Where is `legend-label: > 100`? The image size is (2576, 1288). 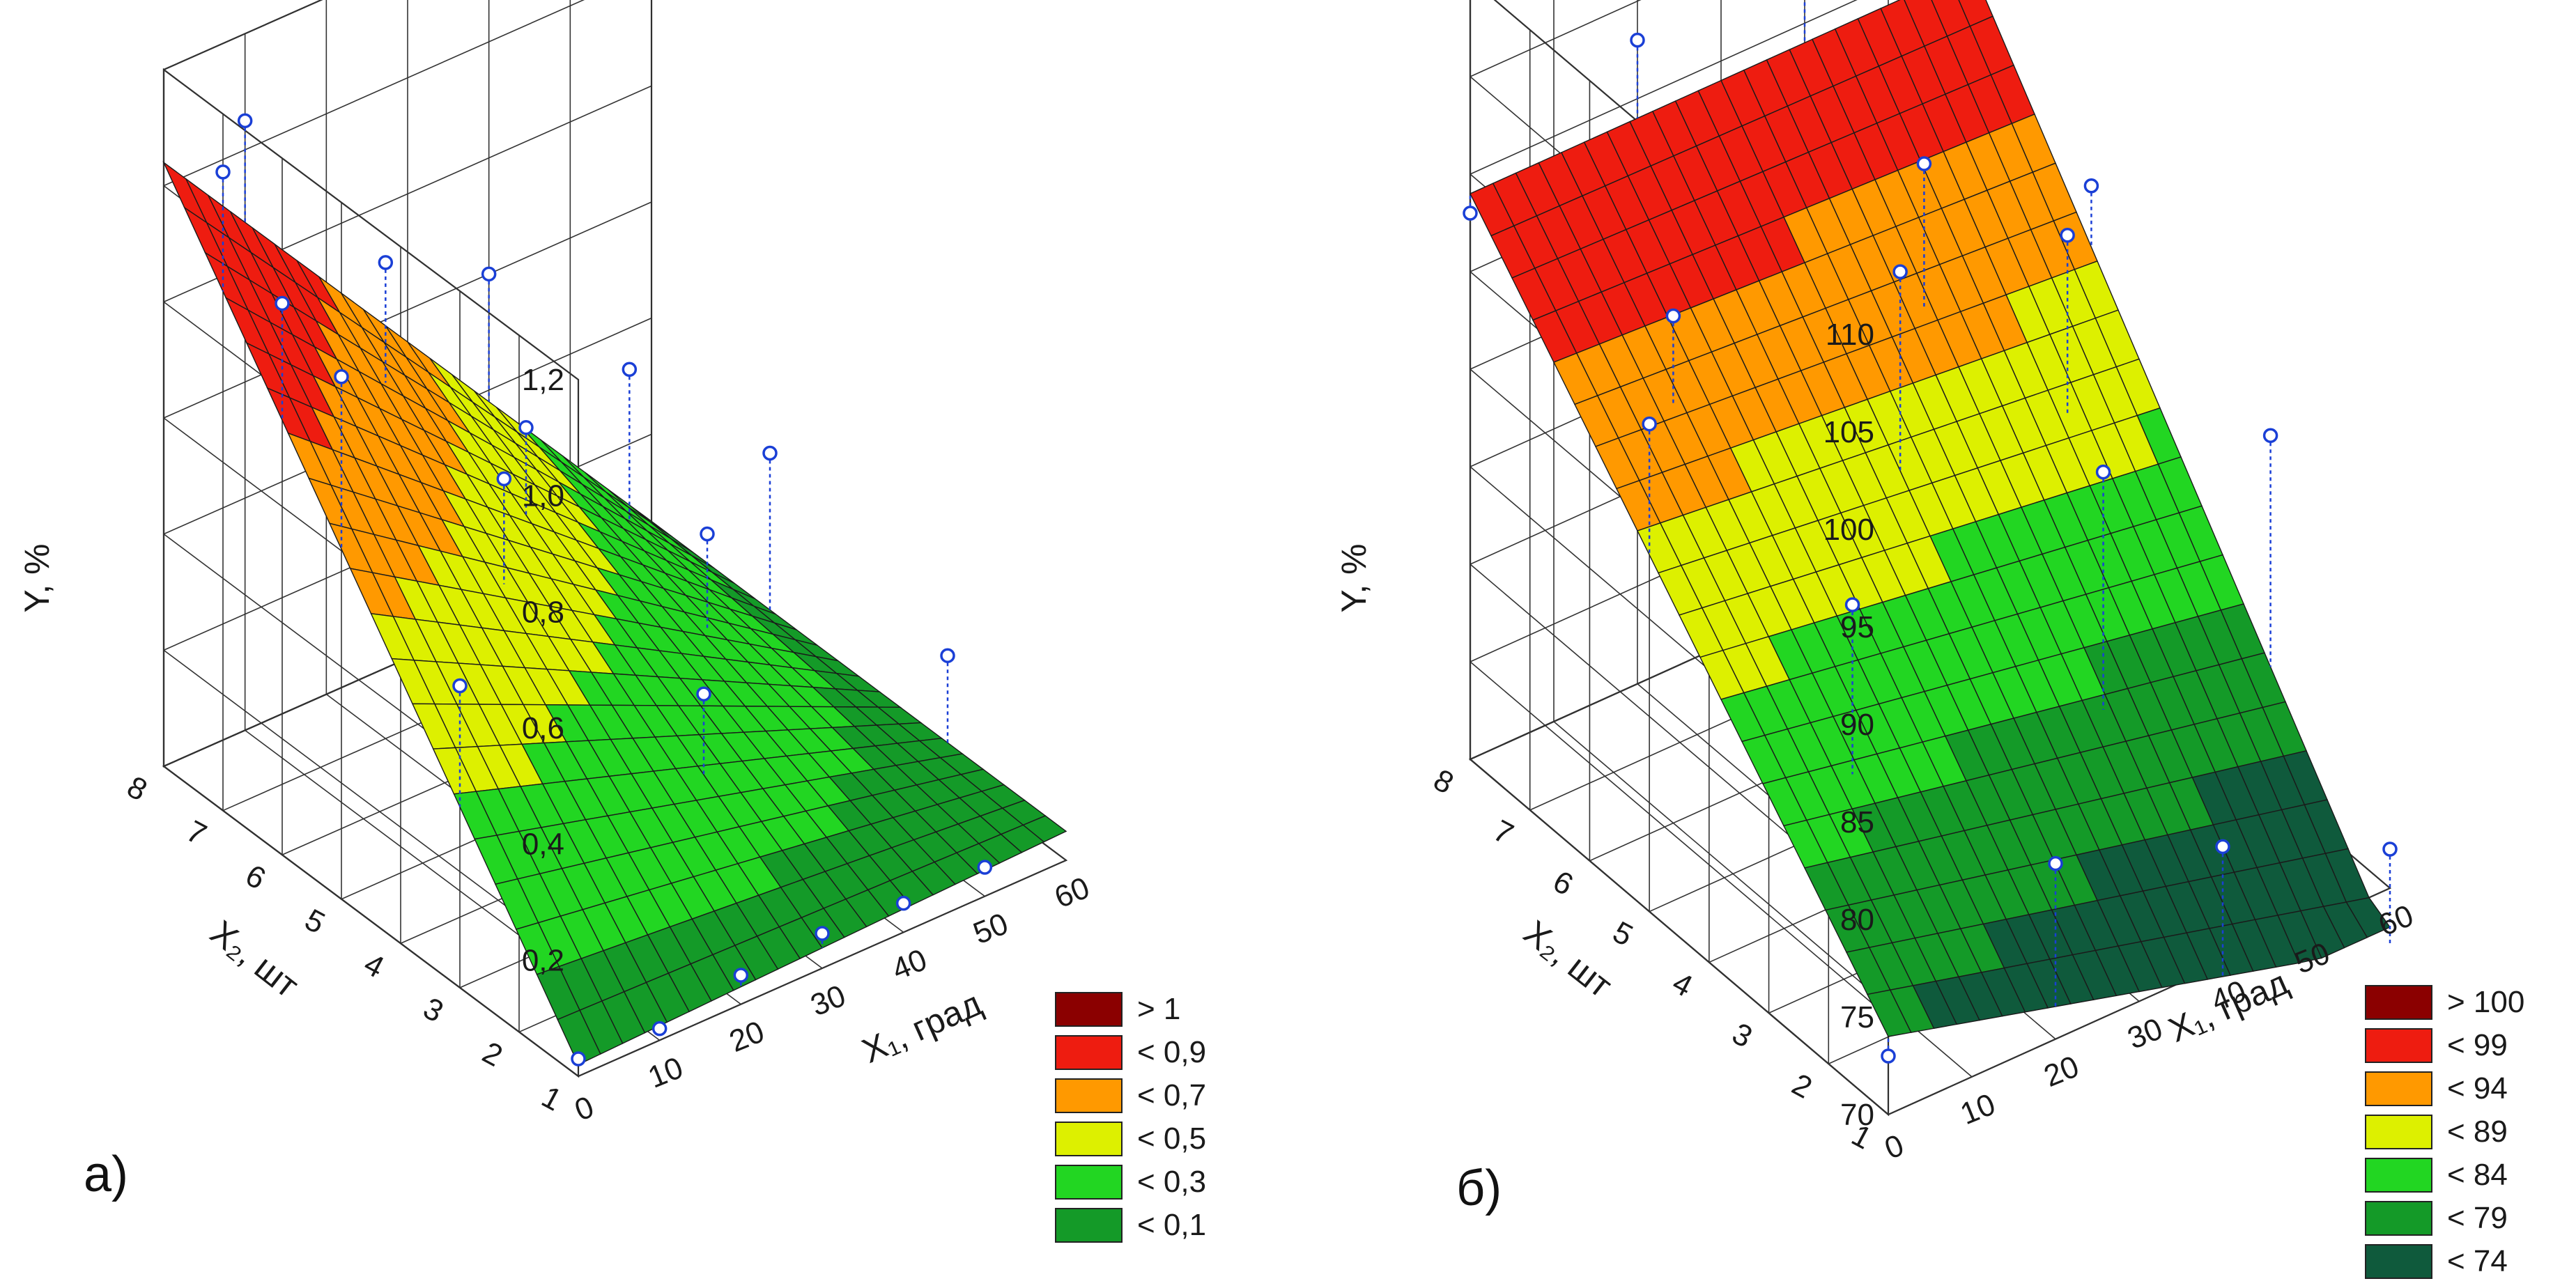
legend-label: > 100 is located at coordinates (2485, 1002).